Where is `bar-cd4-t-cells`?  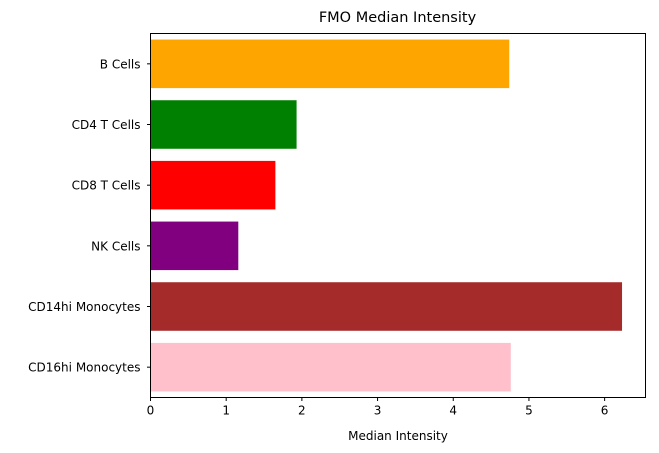 bar-cd4-t-cells is located at coordinates (223, 124).